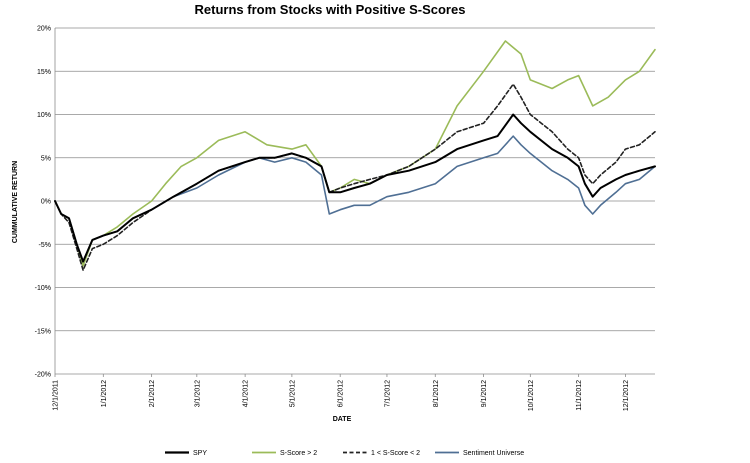 The height and width of the screenshot is (463, 750). I want to click on x-tick-label: 6/1/2012, so click(341, 393).